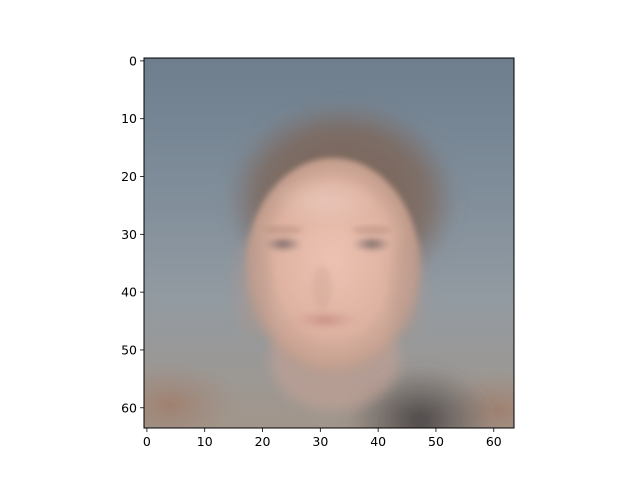  Describe the element at coordinates (129, 118) in the screenshot. I see `y-tick-label: 10` at that location.